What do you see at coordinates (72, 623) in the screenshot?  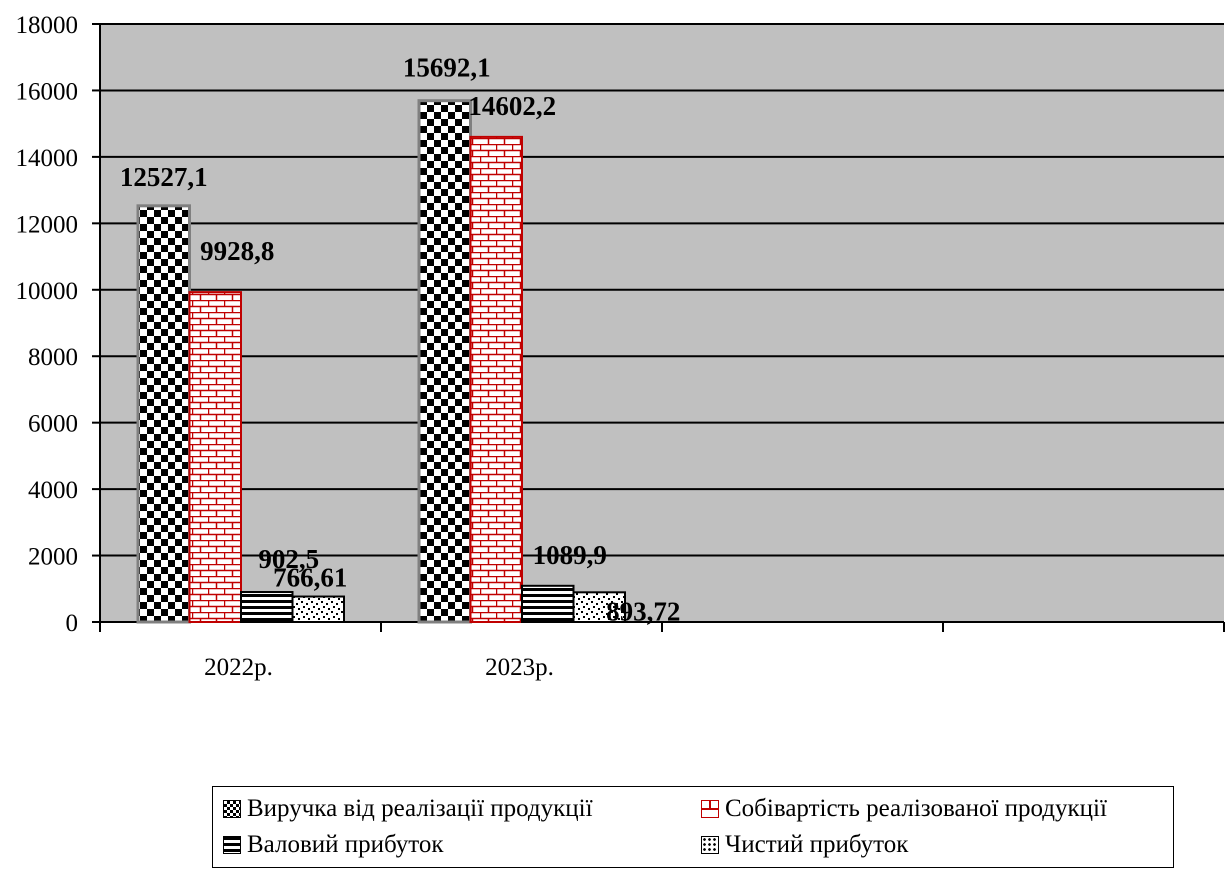 I see `y-tick-label: 0` at bounding box center [72, 623].